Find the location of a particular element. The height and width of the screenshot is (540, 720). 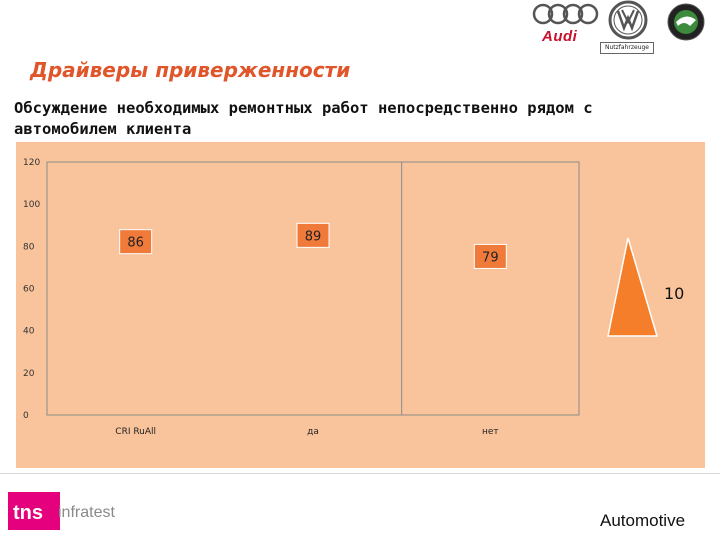

vw-logo is located at coordinates (628, 20).